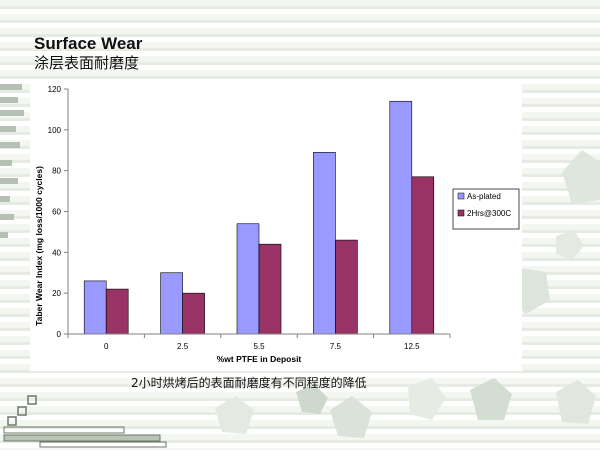 The image size is (600, 450). I want to click on x-tick-label: 7.5, so click(336, 346).